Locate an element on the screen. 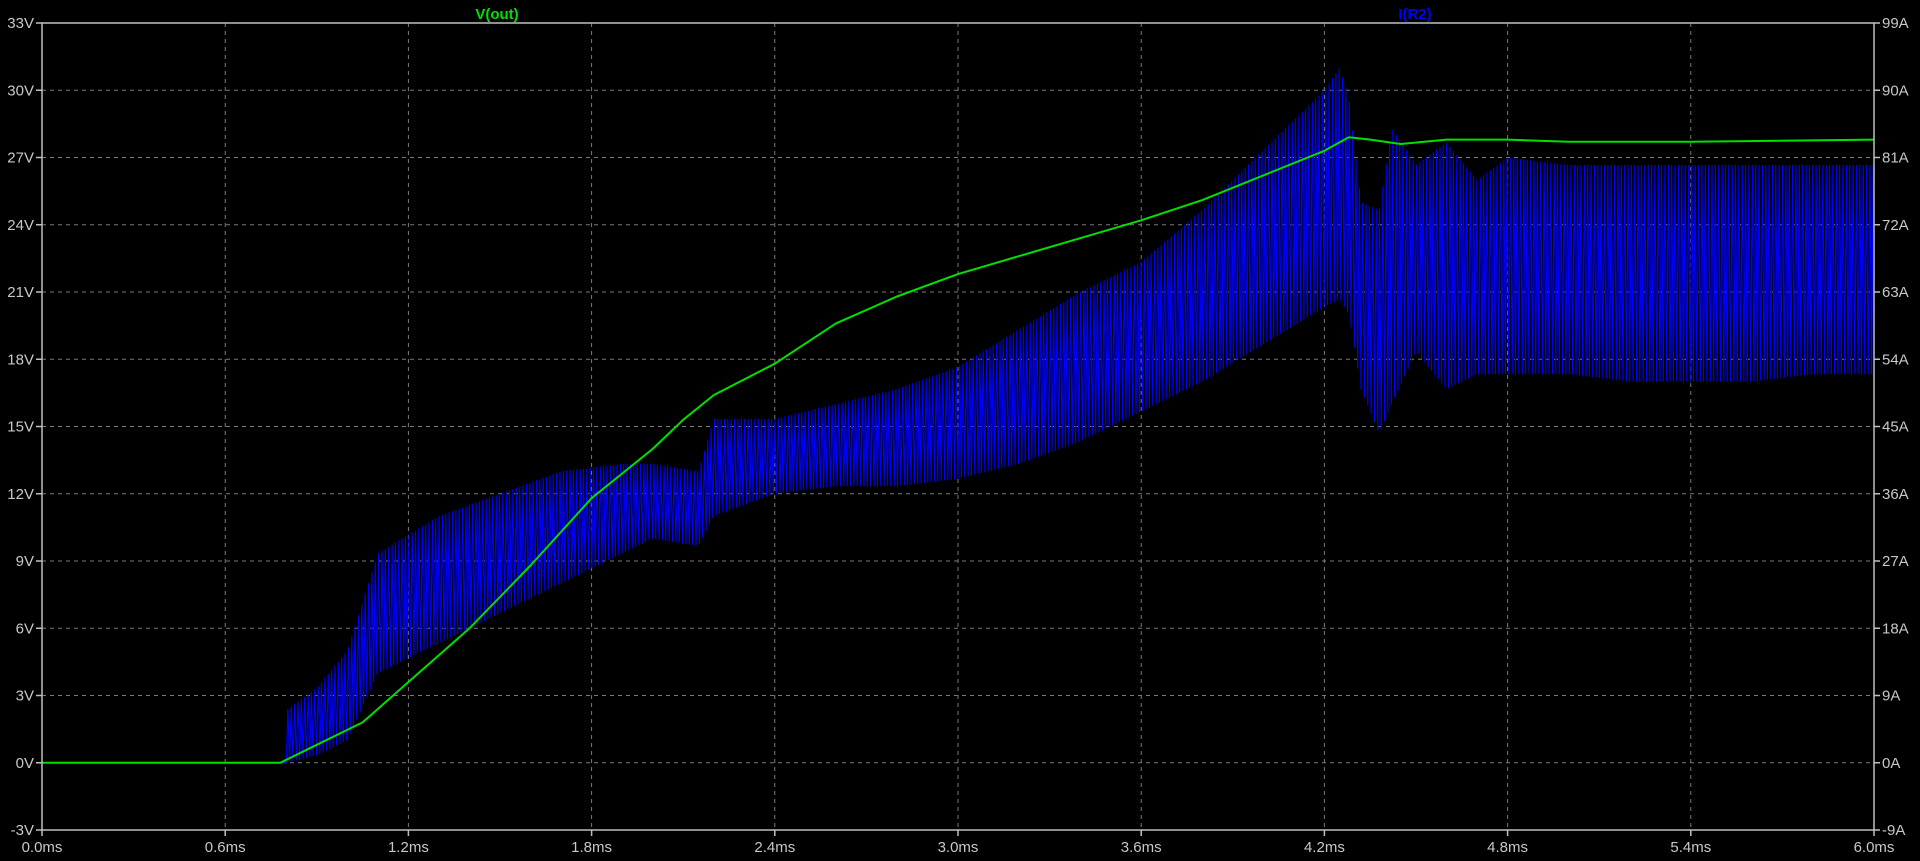  y-left-tick-label: 0V is located at coordinates (25, 763).